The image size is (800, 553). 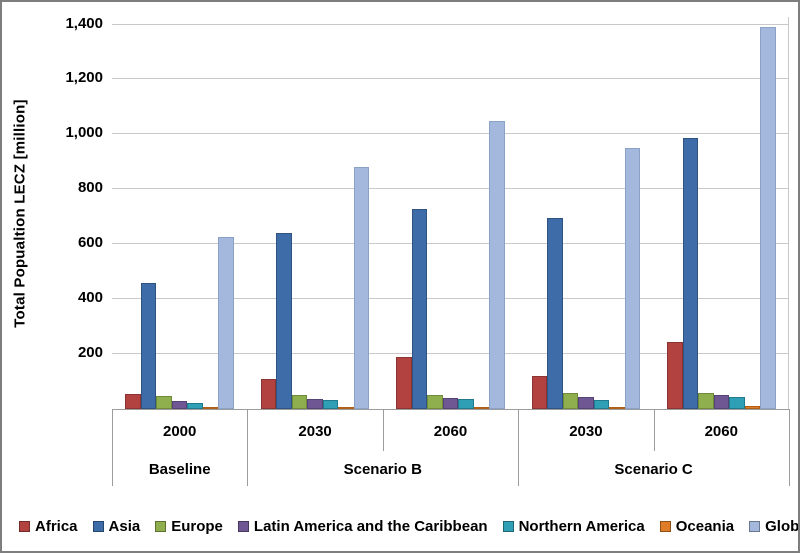 What do you see at coordinates (665, 526) in the screenshot?
I see `legend-swatch-oceania` at bounding box center [665, 526].